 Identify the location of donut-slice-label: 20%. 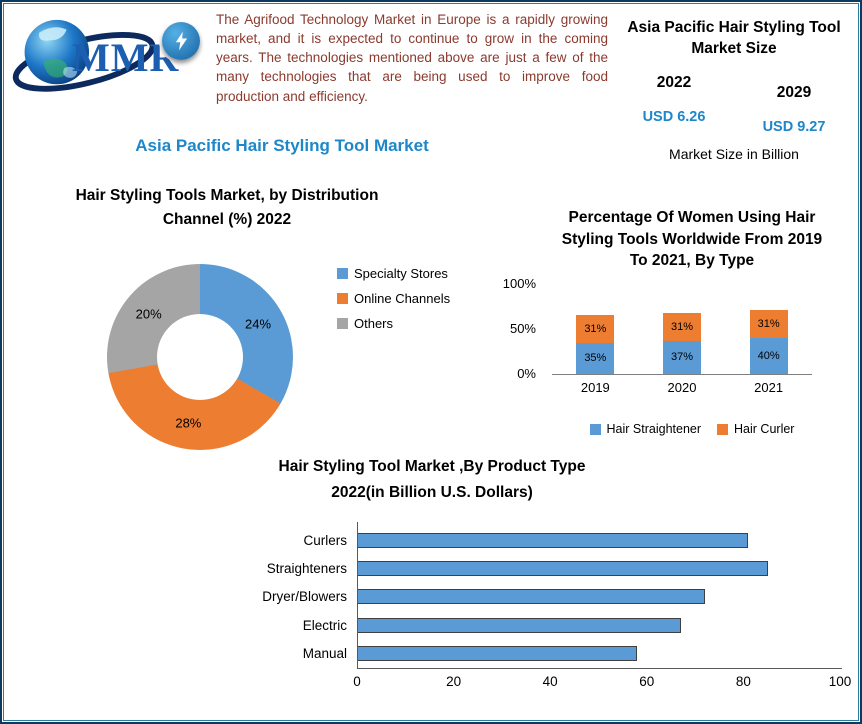
(148, 314).